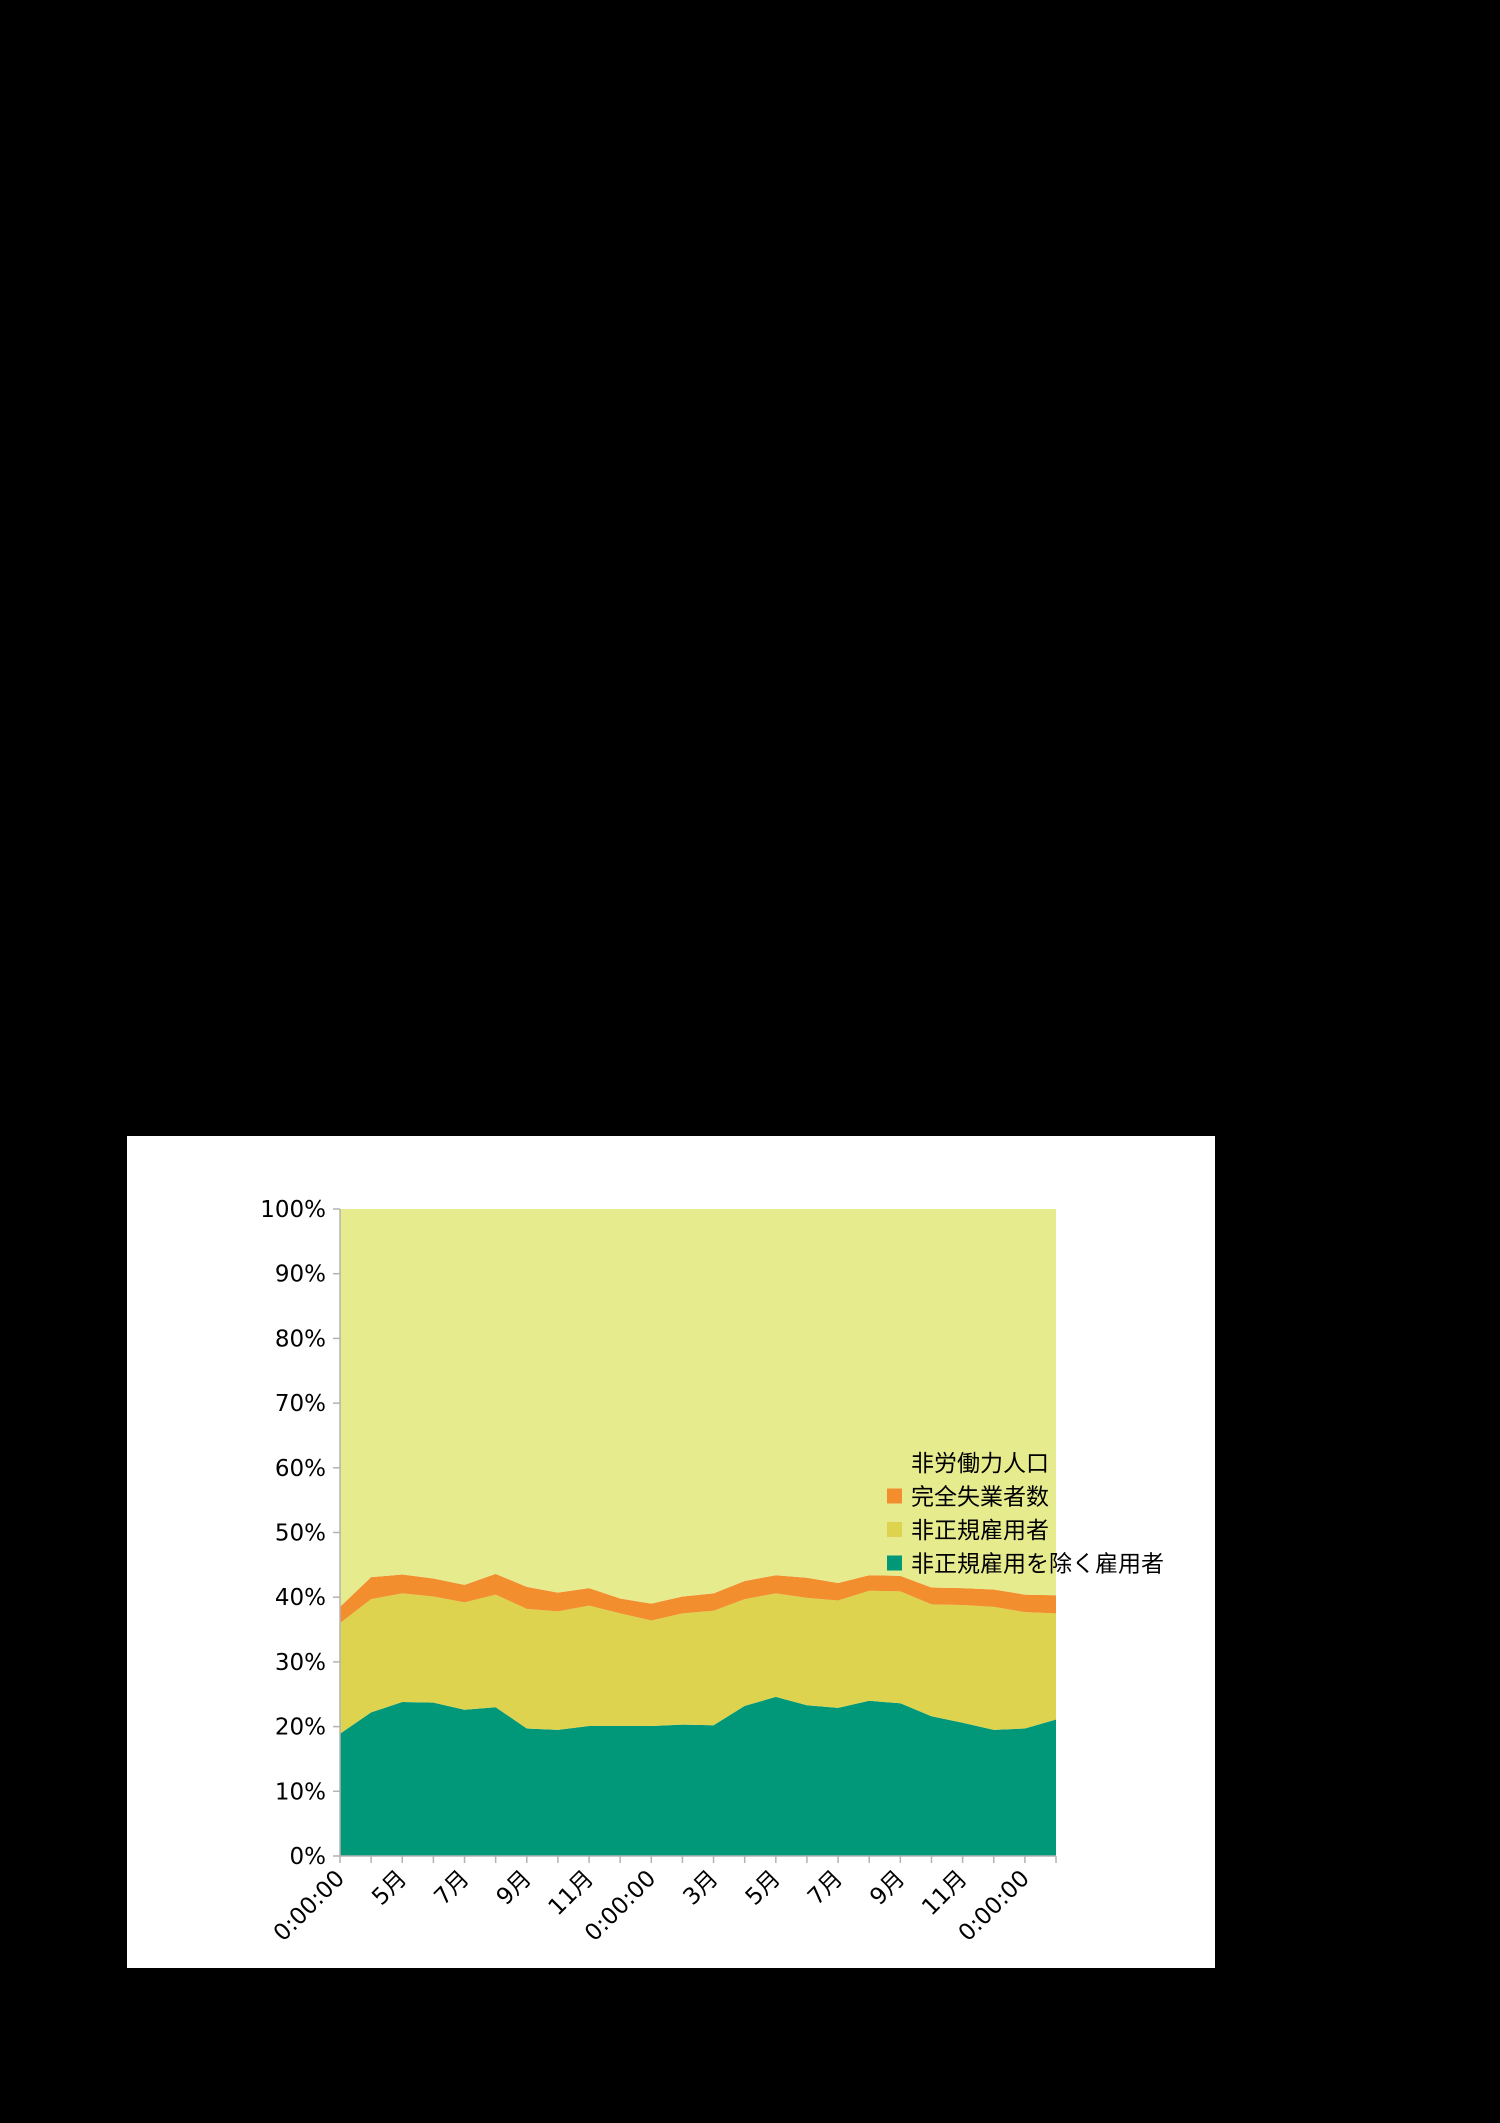 Image resolution: width=1500 pixels, height=2123 pixels. What do you see at coordinates (300, 1663) in the screenshot?
I see `y-tick-label: 30%` at bounding box center [300, 1663].